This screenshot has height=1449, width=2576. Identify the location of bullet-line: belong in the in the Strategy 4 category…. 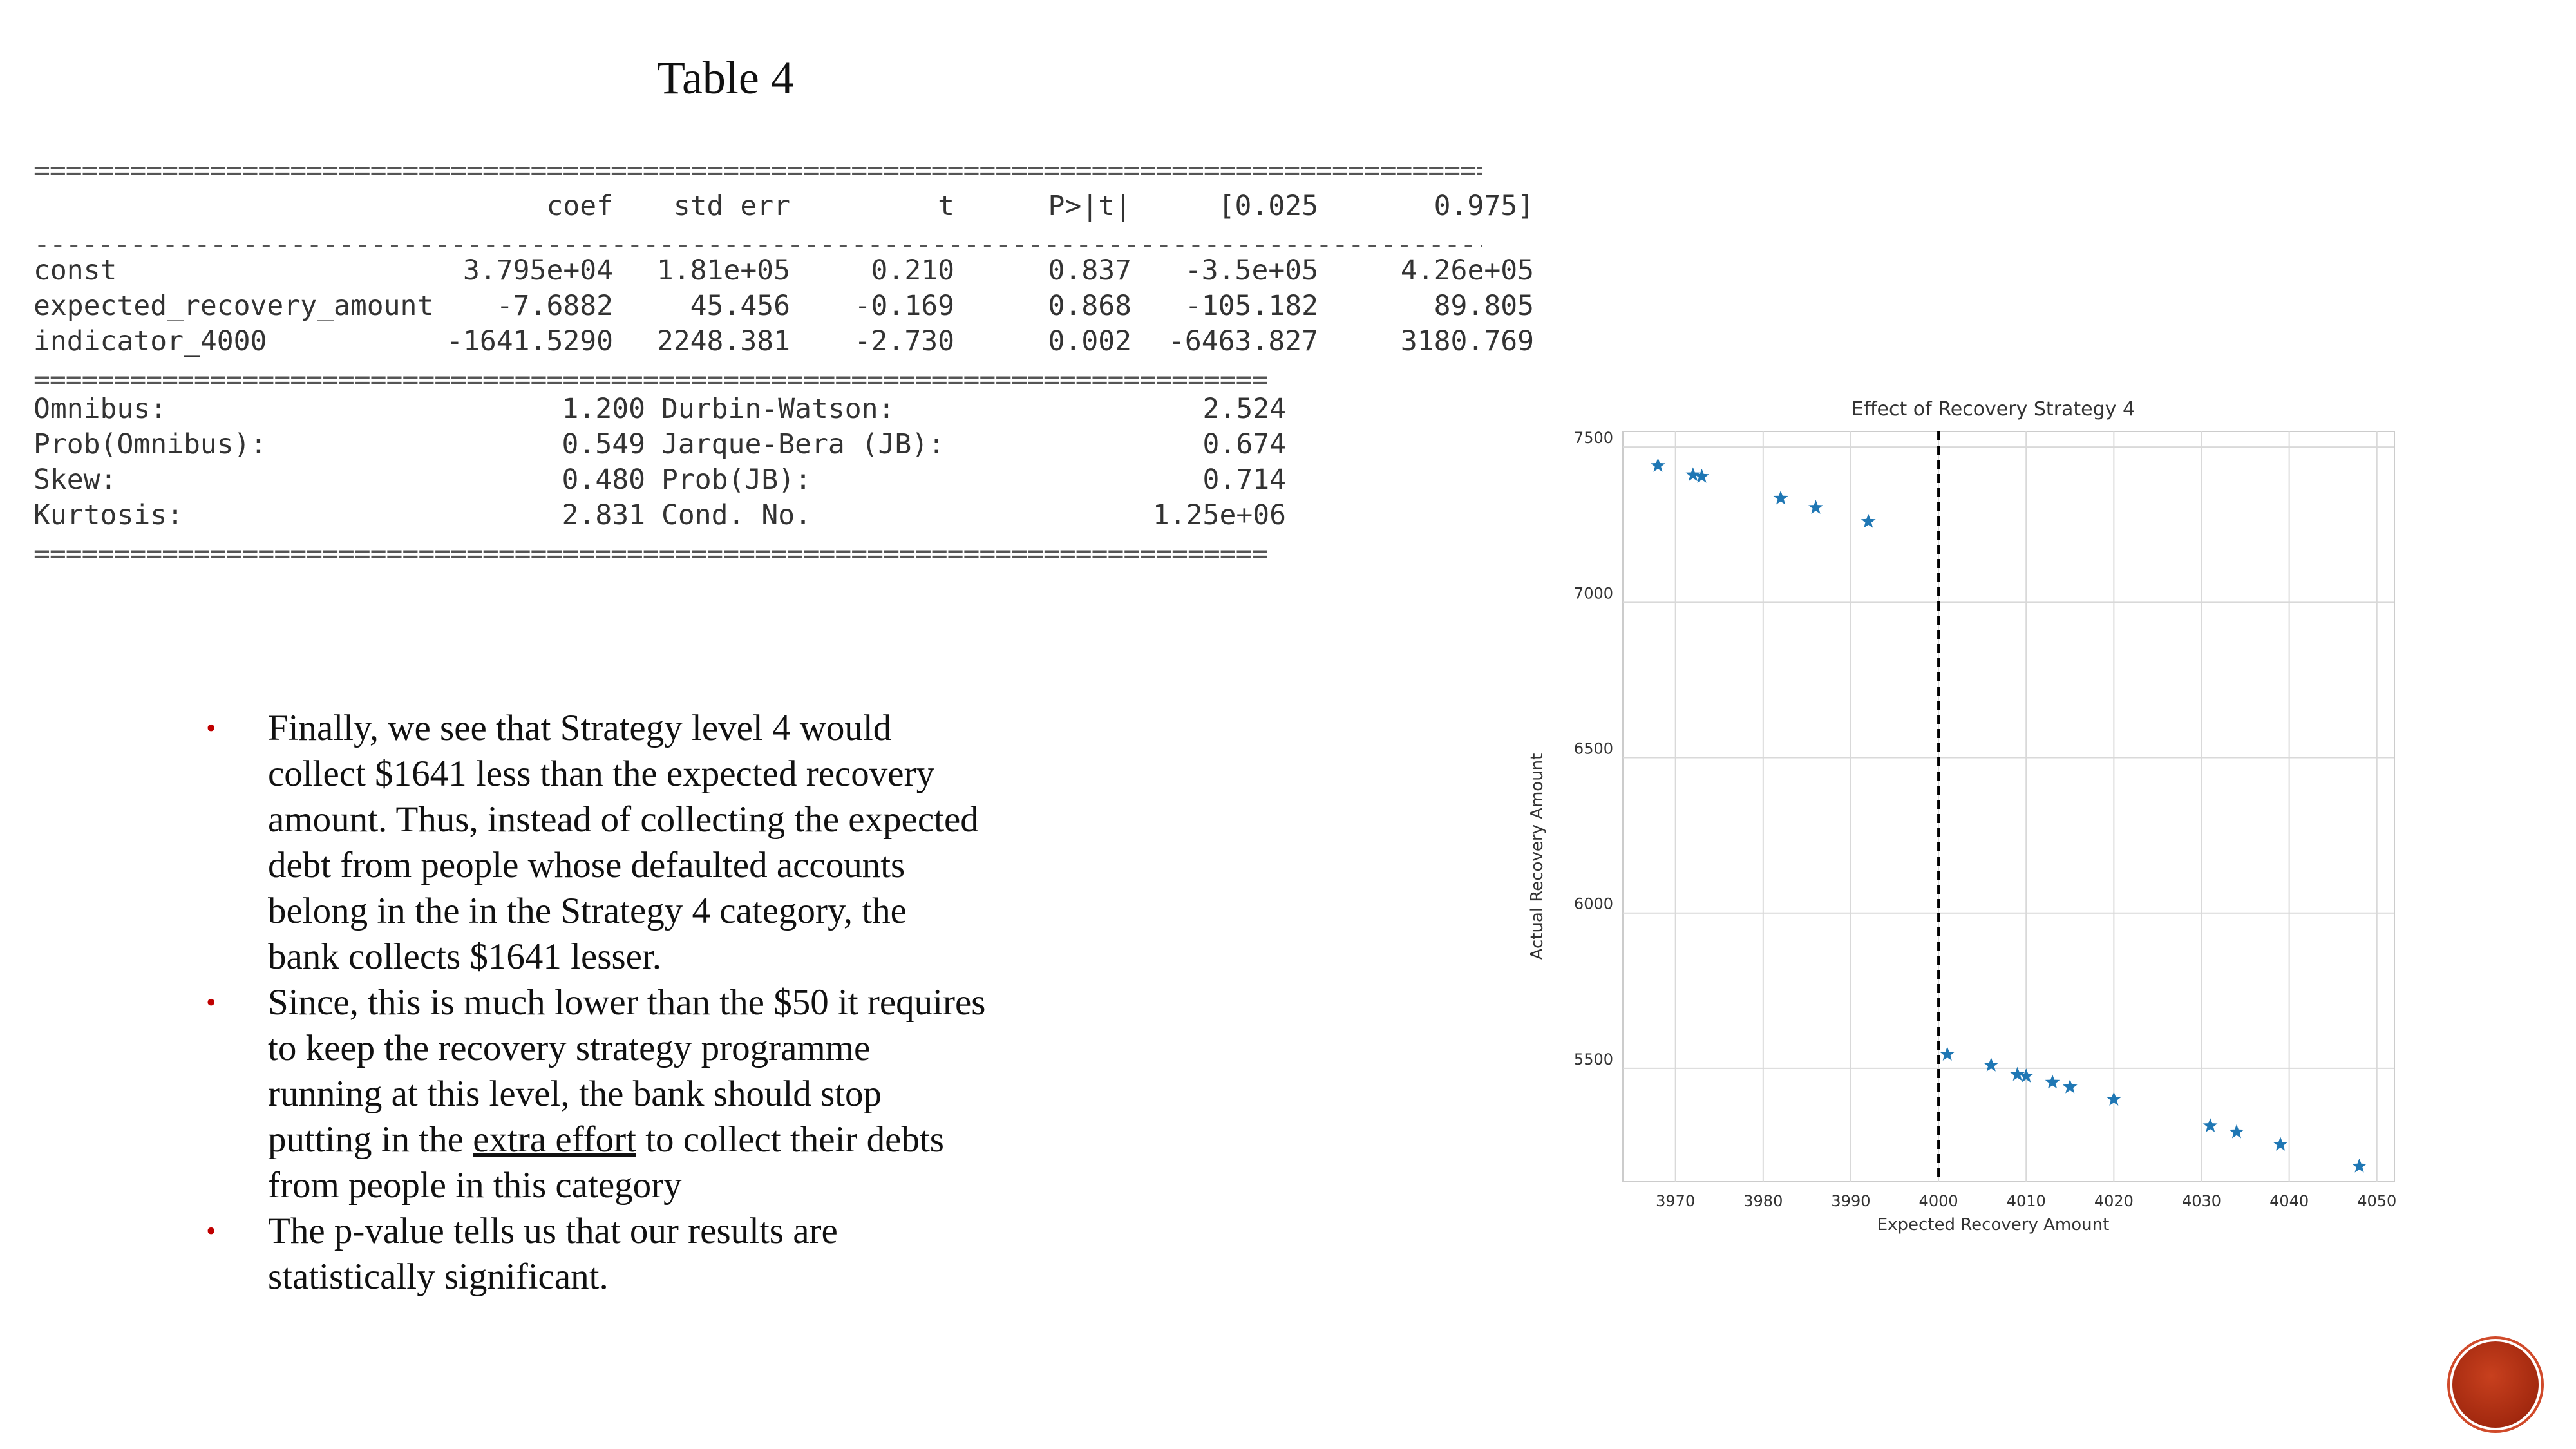
(587, 911).